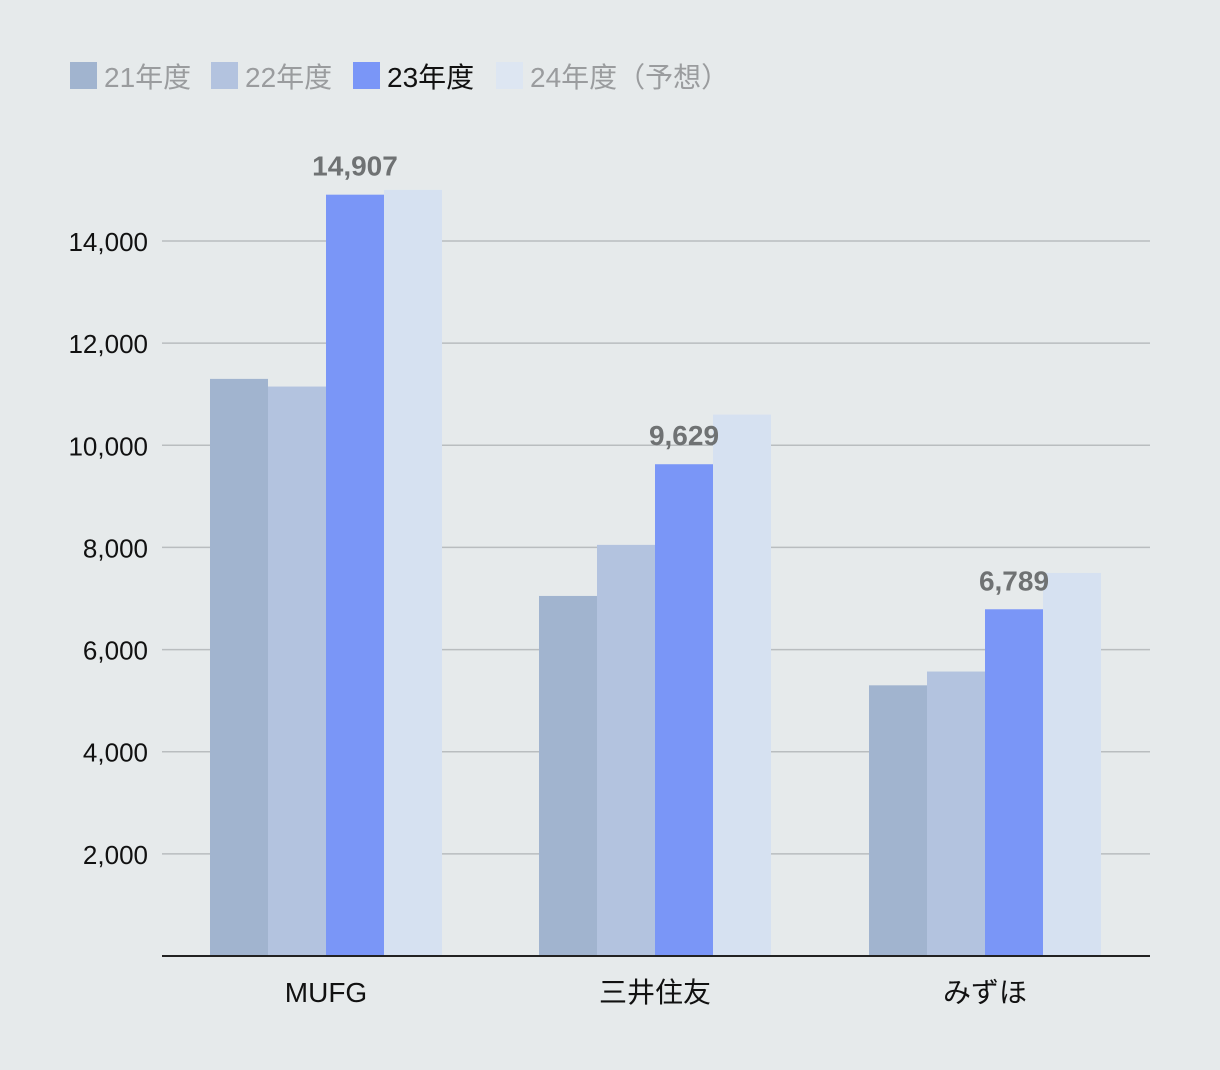 The image size is (1220, 1070). I want to click on y-tick-label: 8,000, so click(115, 548).